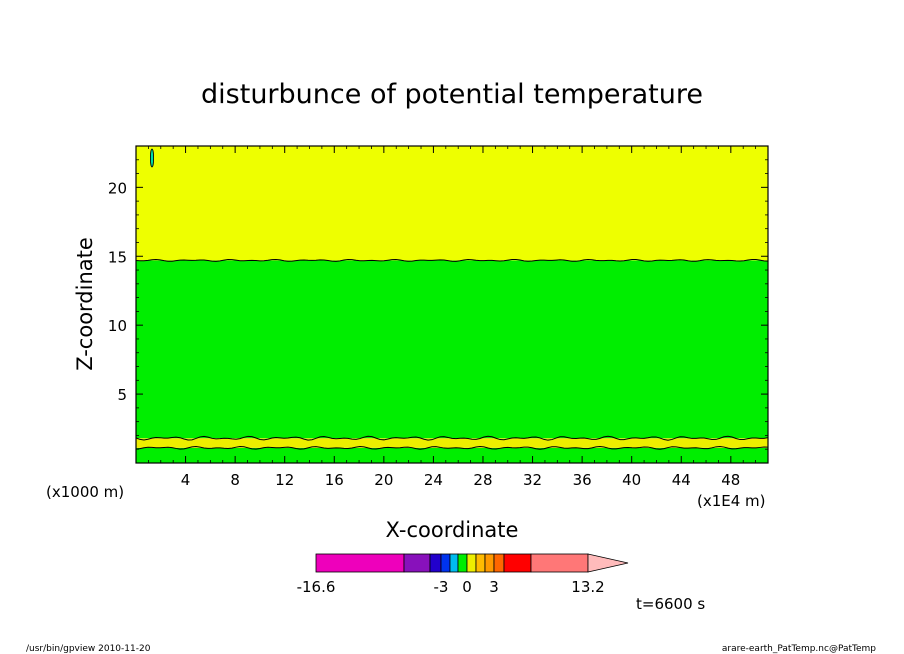 The height and width of the screenshot is (654, 904). Describe the element at coordinates (85, 492) in the screenshot. I see `y-unit-label: (x1000 m)` at that location.